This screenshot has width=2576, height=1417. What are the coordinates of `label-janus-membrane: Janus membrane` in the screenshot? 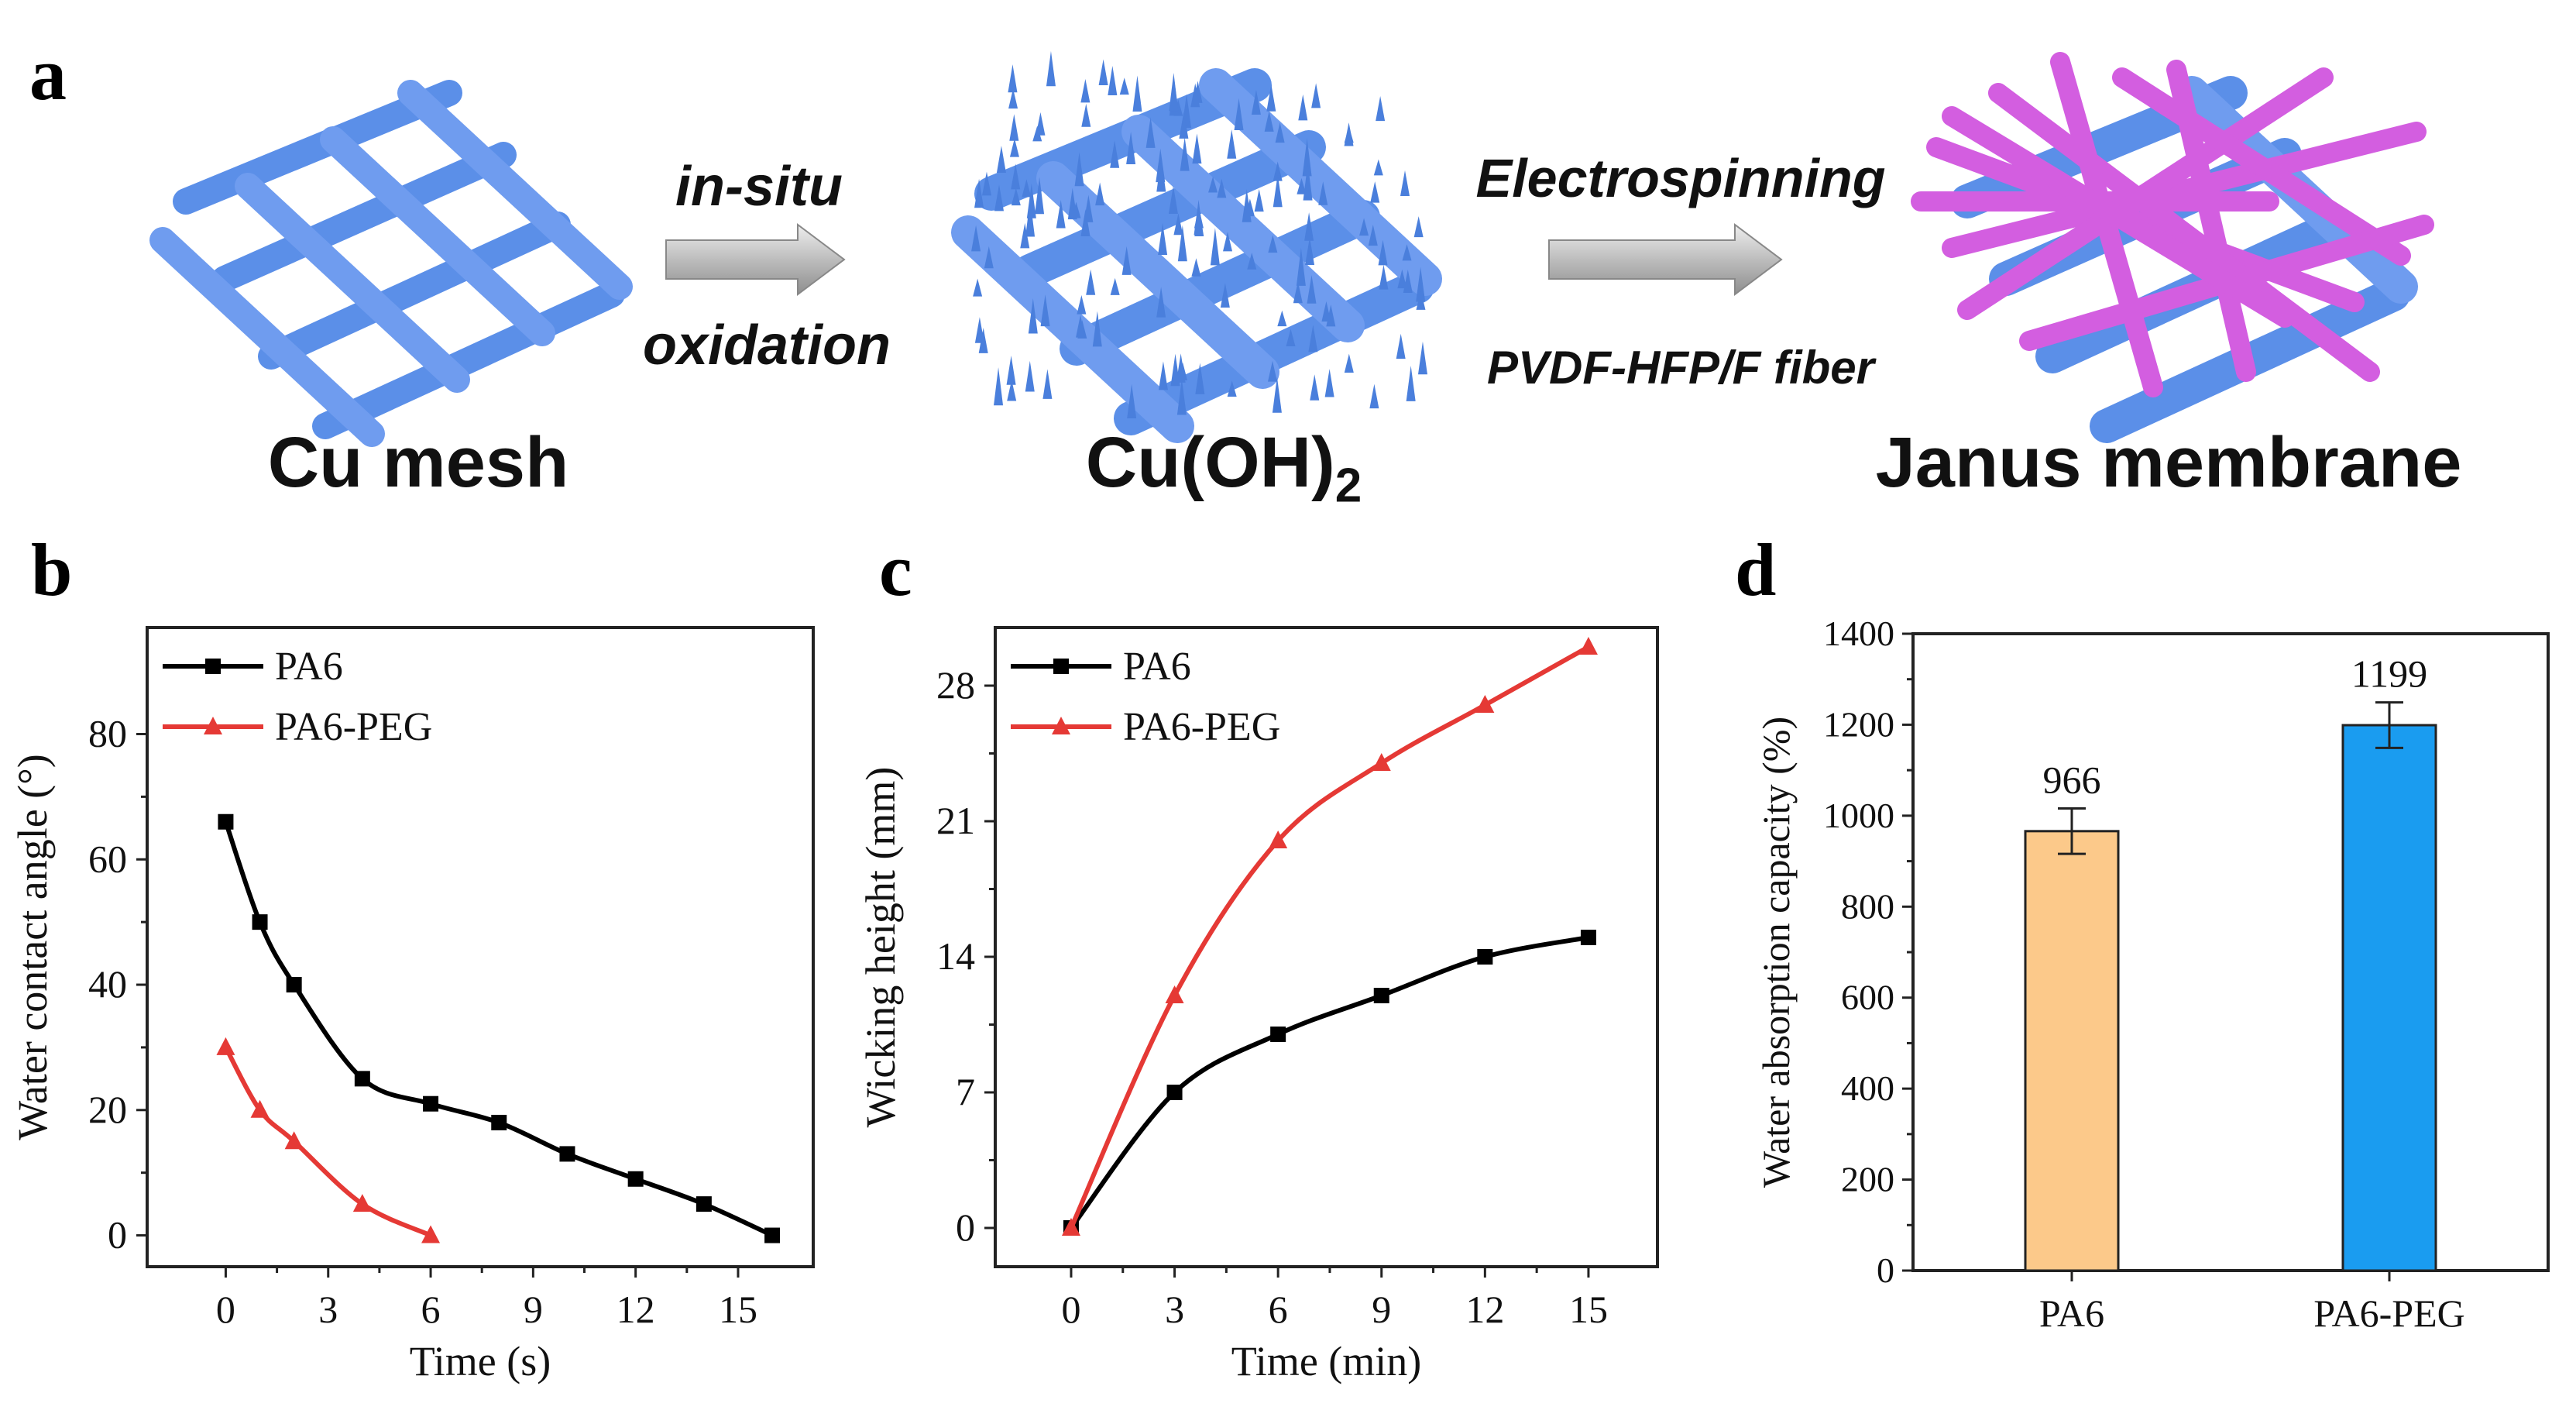 It's located at (2168, 462).